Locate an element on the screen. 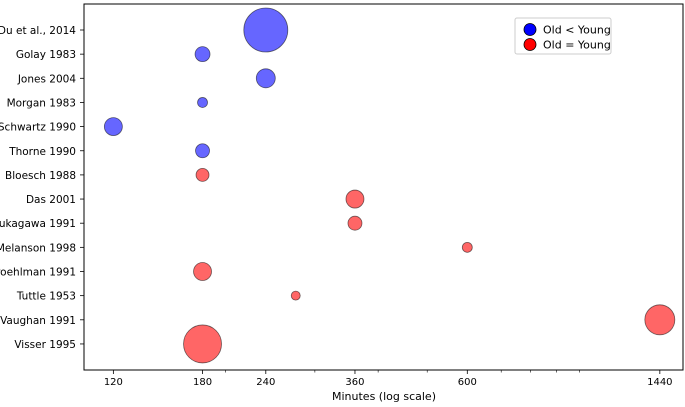 The height and width of the screenshot is (407, 685). y-tick-label-melanson-1998: Melanson 1998 is located at coordinates (38, 248).